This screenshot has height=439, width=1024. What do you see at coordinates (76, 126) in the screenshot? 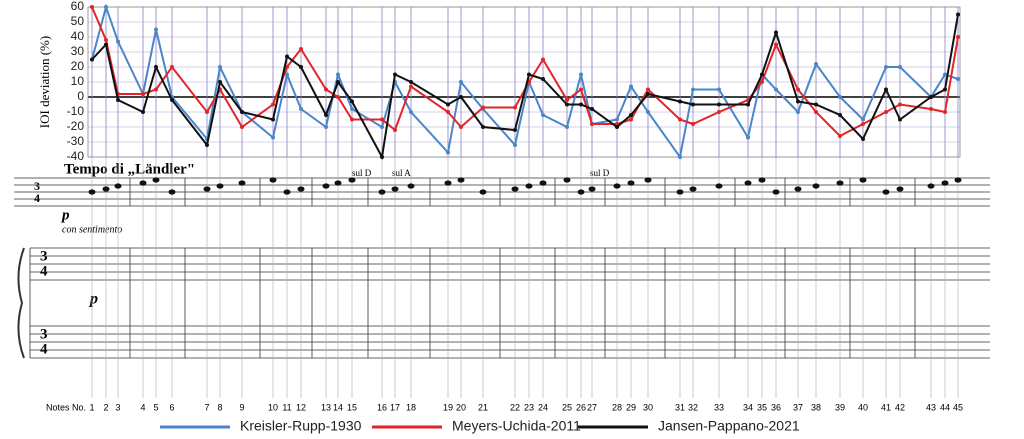
I see `y-tick-label: -20` at bounding box center [76, 126].